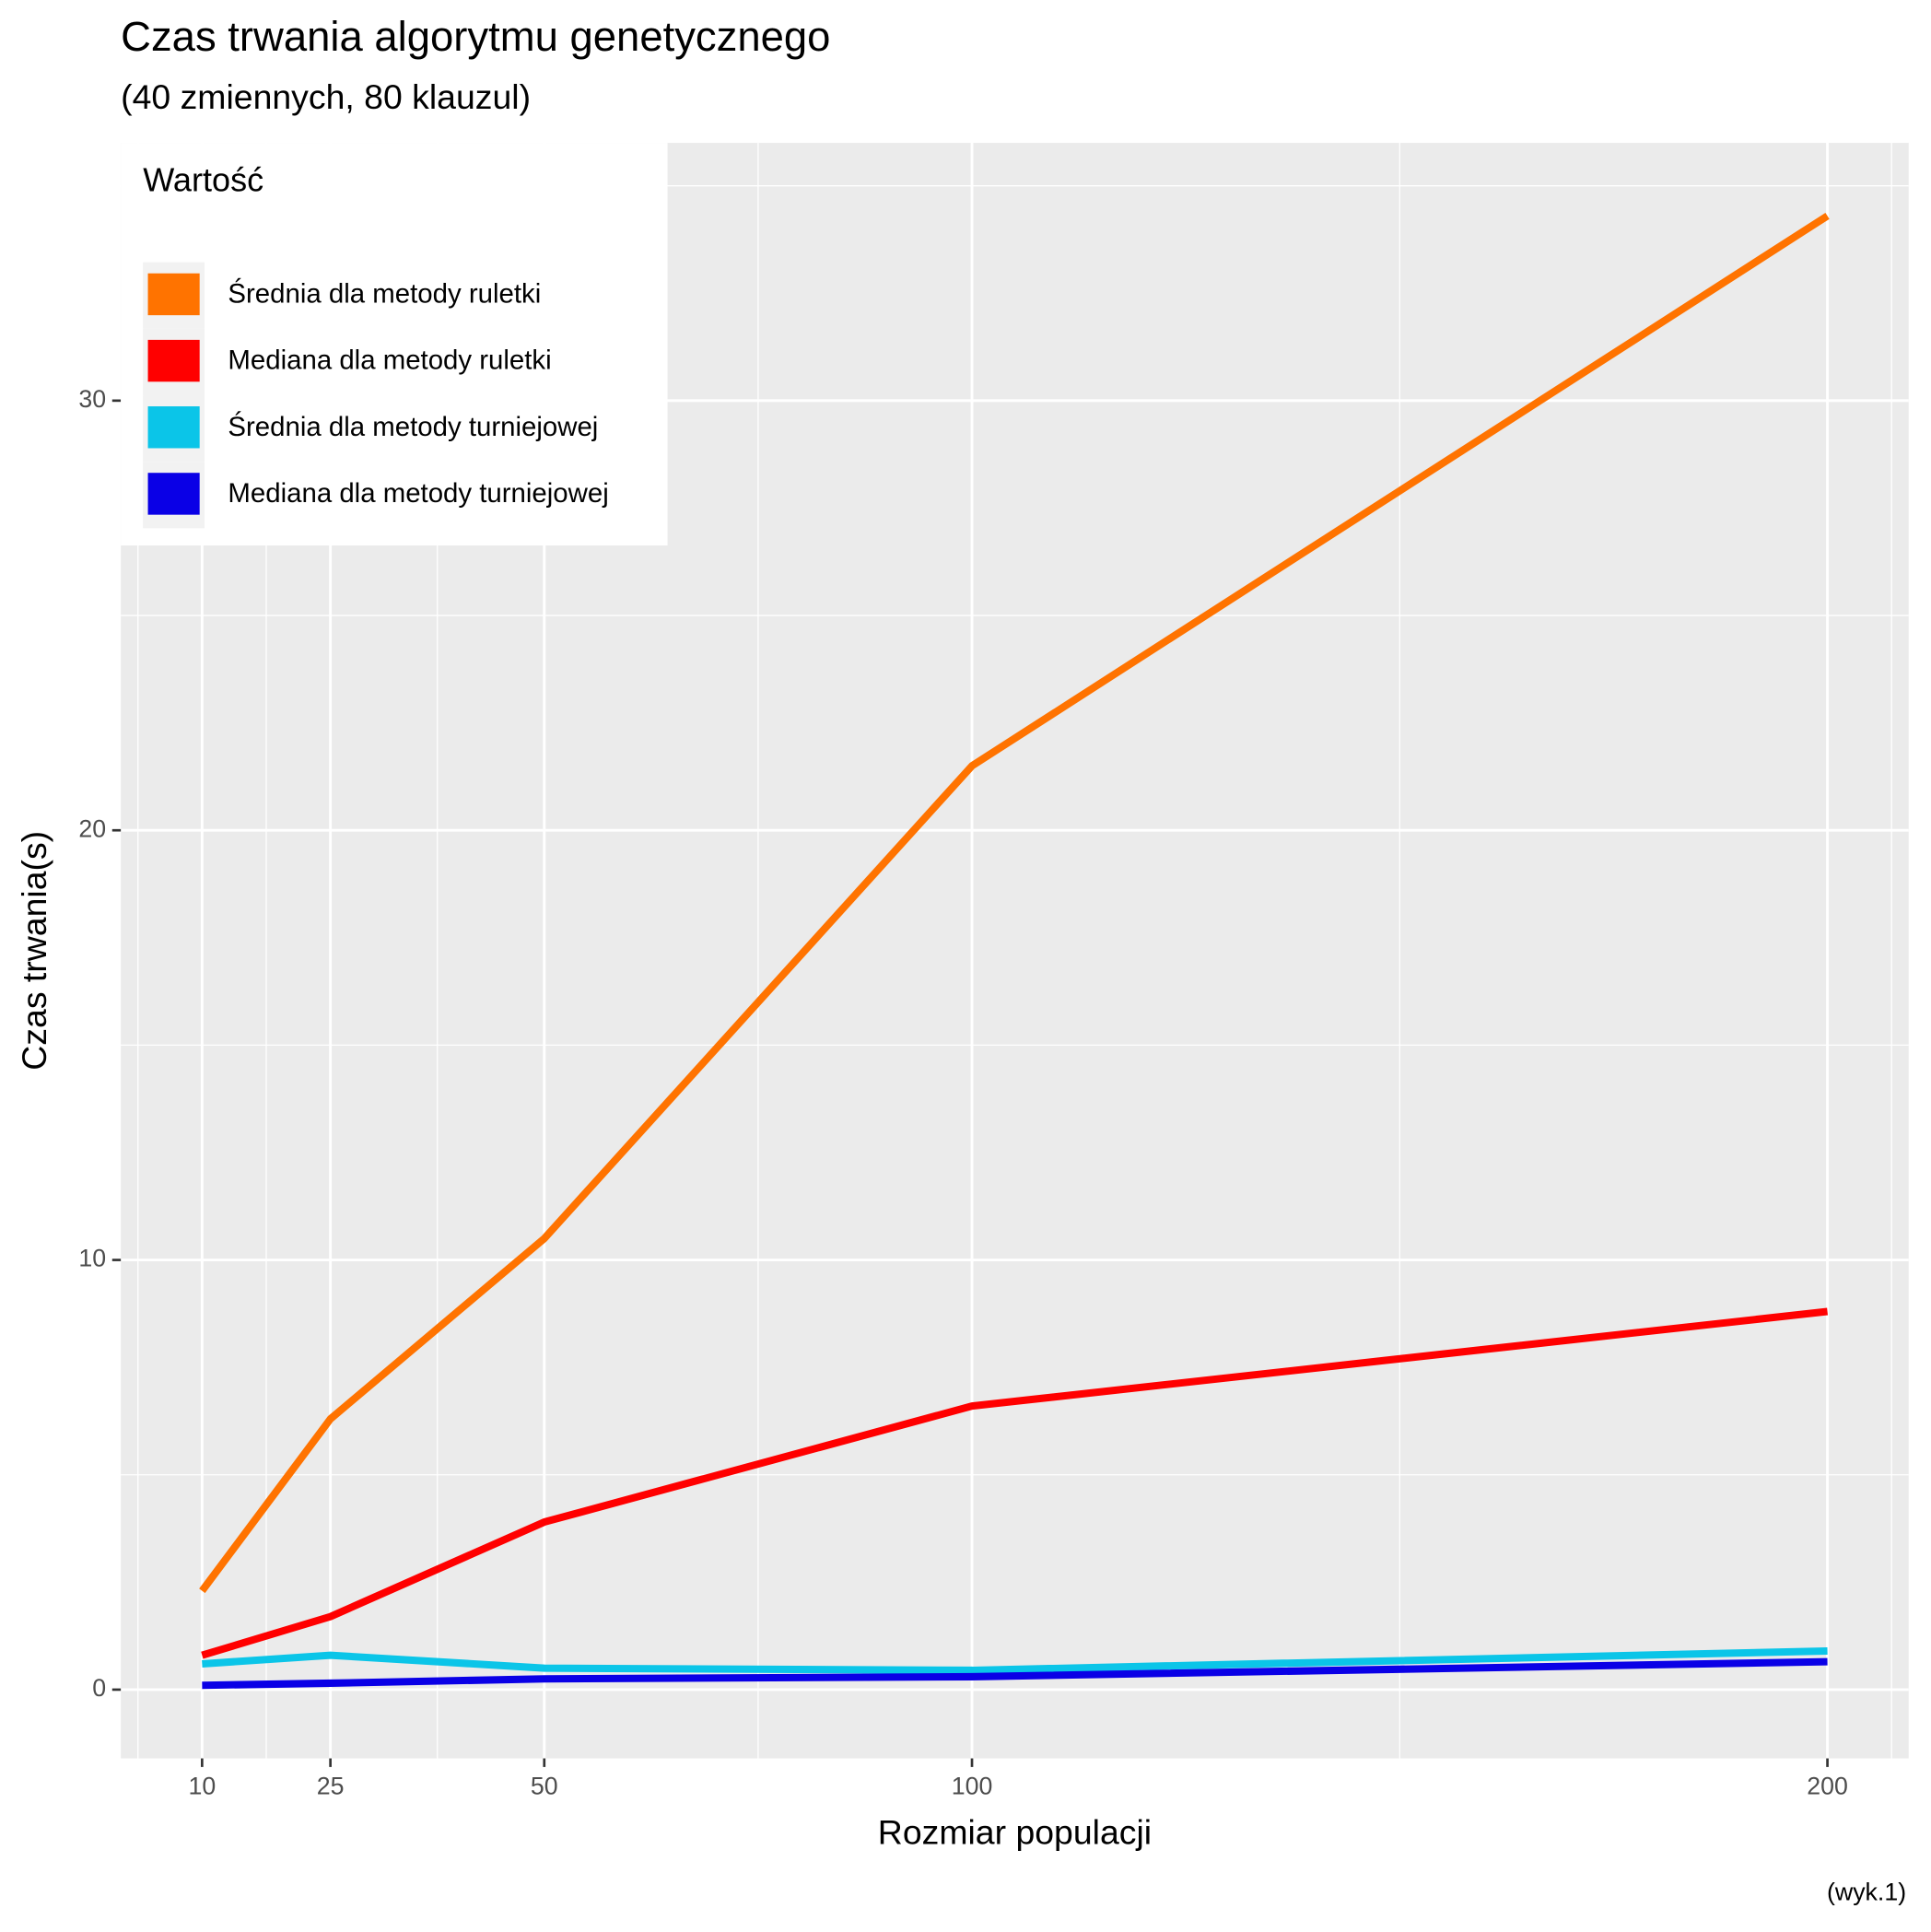  I want to click on legend-label: Mediana dla metody turniejowej, so click(418, 493).